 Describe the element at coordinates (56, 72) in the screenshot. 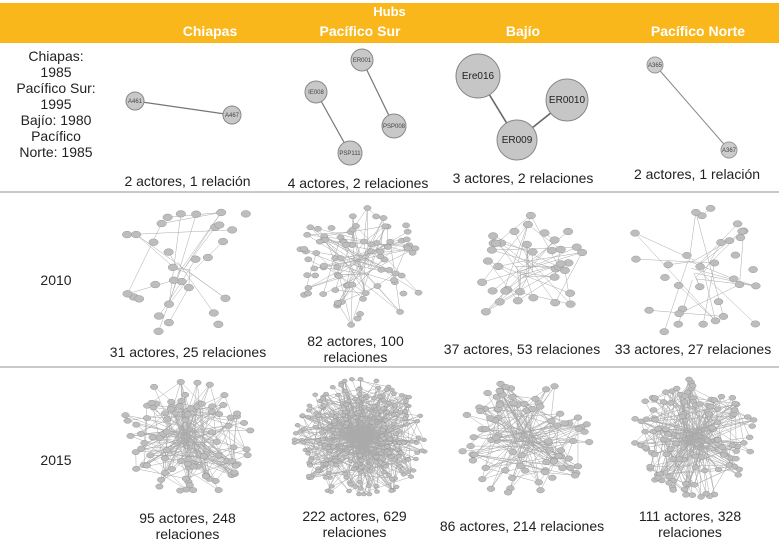

I see `row-label-line: 1985` at that location.